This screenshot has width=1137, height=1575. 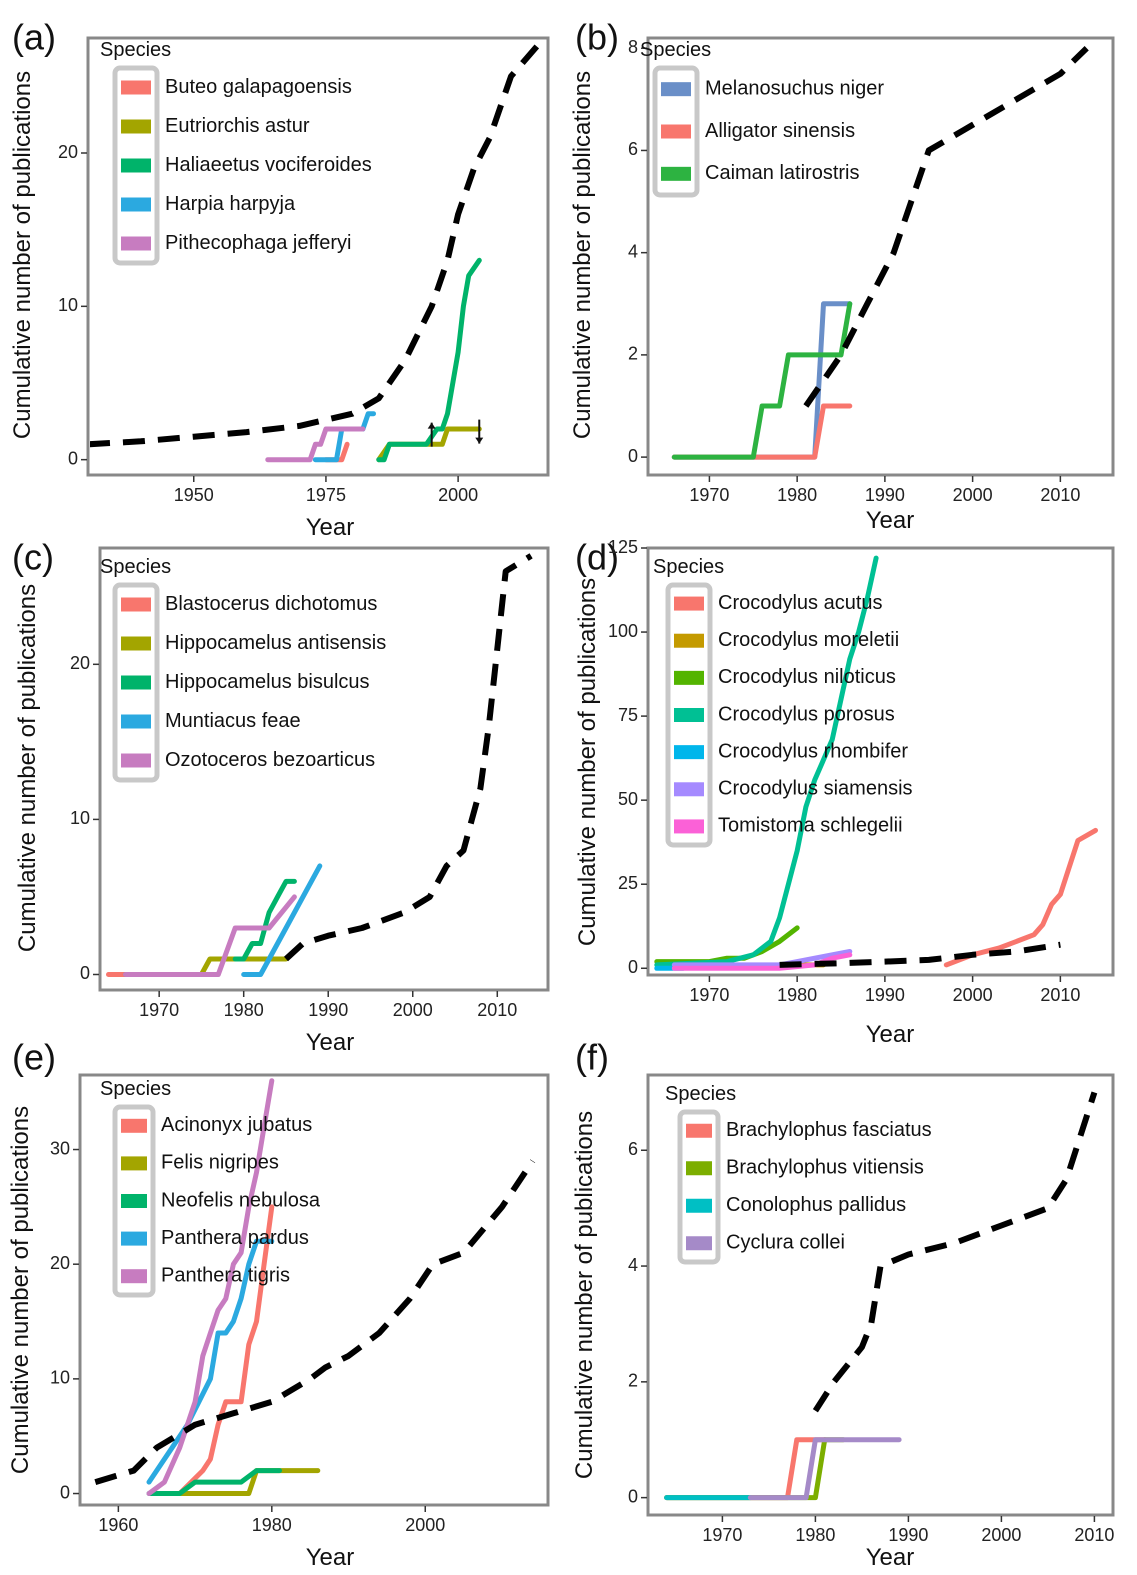 What do you see at coordinates (800, 603) in the screenshot?
I see `legend-label: Crocodylus acutus` at bounding box center [800, 603].